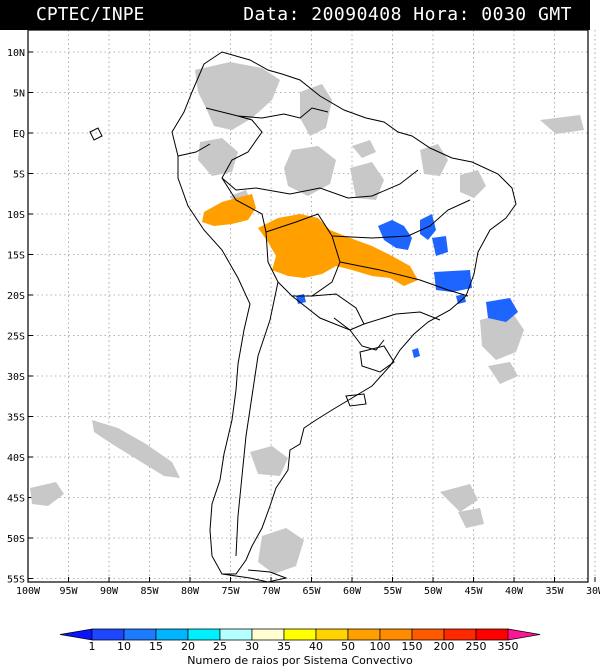 This screenshot has height=670, width=600. What do you see at coordinates (136, 449) in the screenshot?
I see `cloud-pacific-south` at bounding box center [136, 449].